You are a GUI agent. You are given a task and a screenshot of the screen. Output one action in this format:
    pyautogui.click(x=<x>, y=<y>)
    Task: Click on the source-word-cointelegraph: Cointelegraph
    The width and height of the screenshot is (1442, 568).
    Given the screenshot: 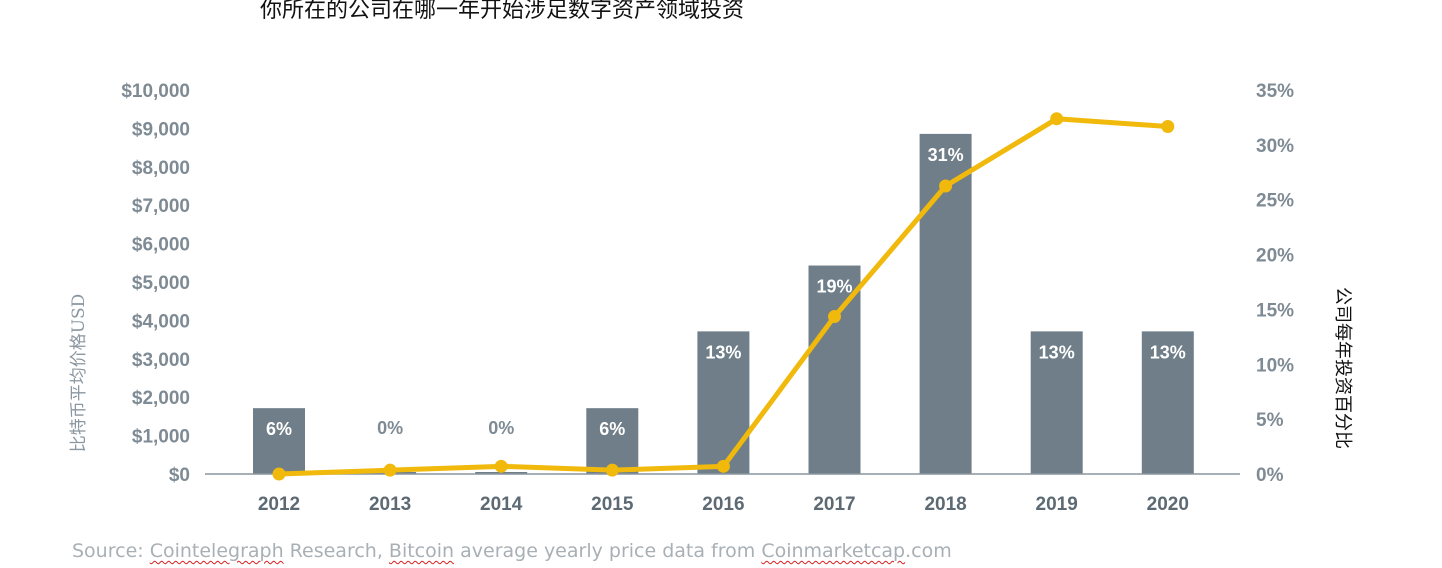 What is the action you would take?
    pyautogui.click(x=216, y=551)
    